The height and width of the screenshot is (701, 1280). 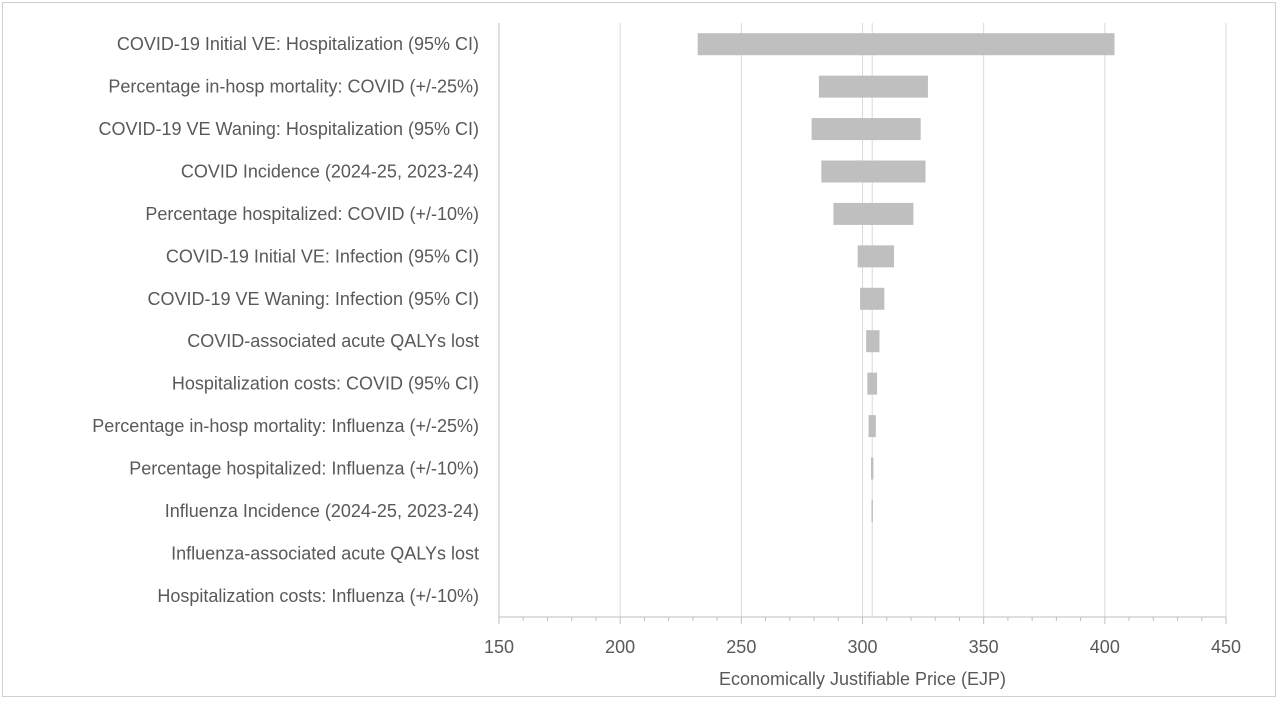 I want to click on x-axis-title: Economically Justifiable Price (EJP), so click(x=862, y=679).